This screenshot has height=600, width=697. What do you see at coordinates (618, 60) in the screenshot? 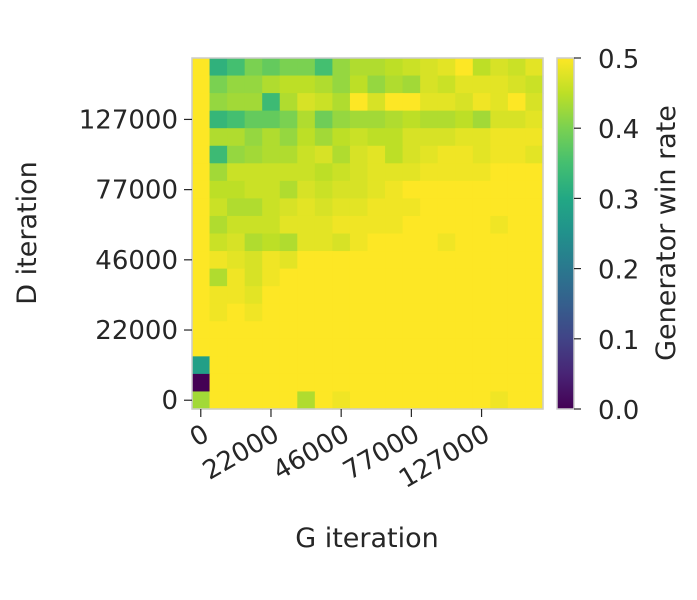
I see `colorbar-tick-label: 0.5` at bounding box center [618, 60].